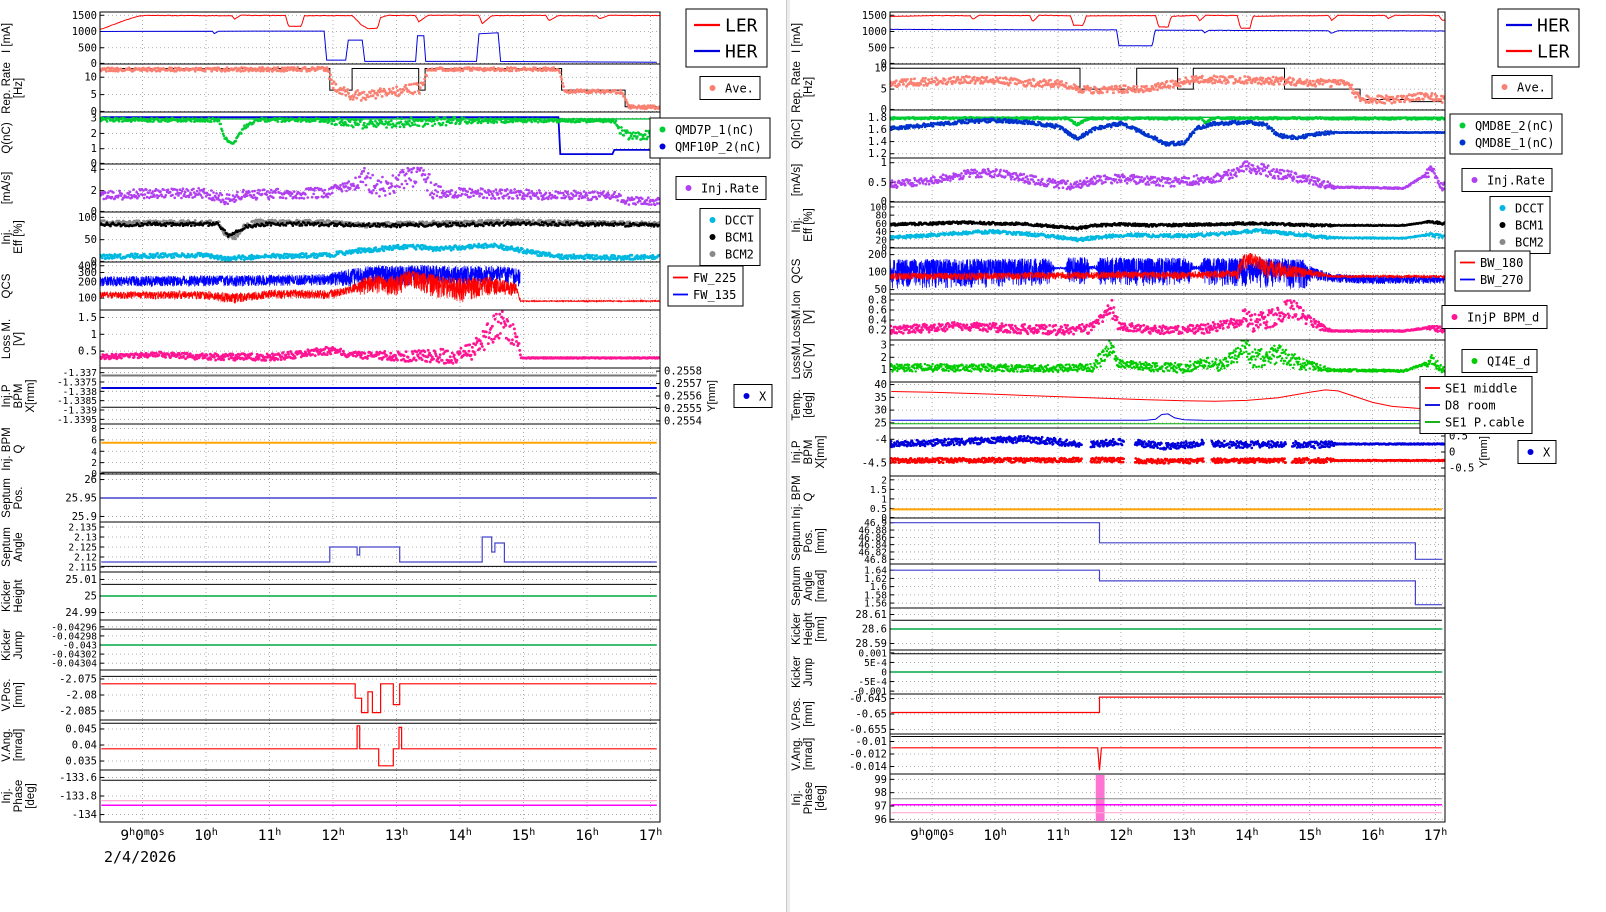  I want to click on y-tick-label: 2.115, so click(82, 568).